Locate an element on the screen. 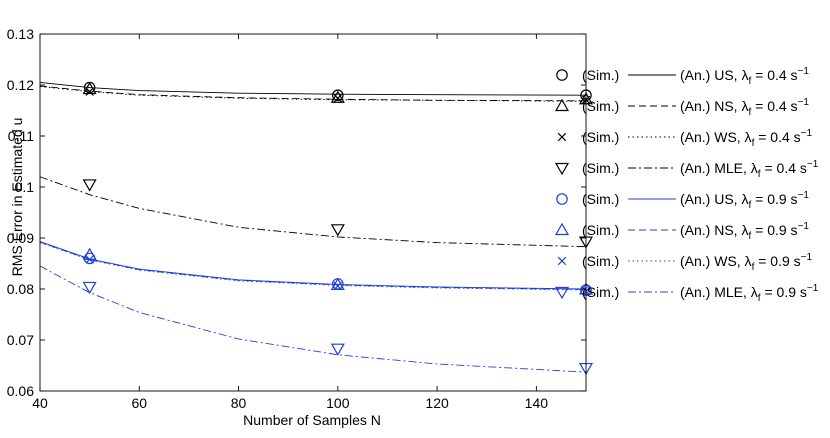  legend-label: (An.) WS, λf = 0.9 s−1 is located at coordinates (746, 262).